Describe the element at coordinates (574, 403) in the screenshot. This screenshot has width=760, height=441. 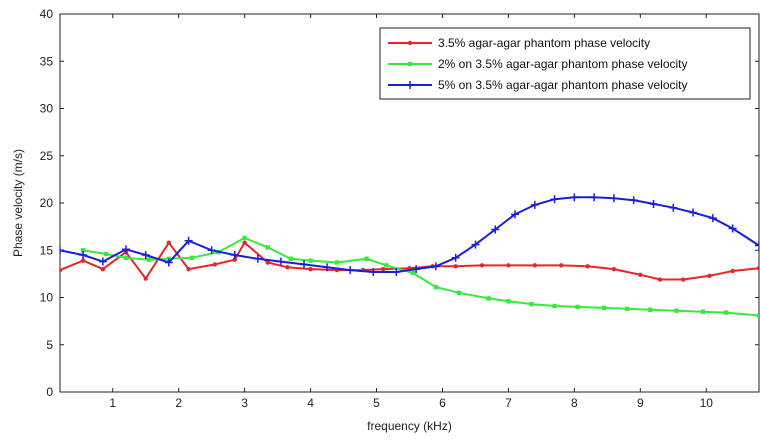
I see `x-tick-label: 8` at that location.